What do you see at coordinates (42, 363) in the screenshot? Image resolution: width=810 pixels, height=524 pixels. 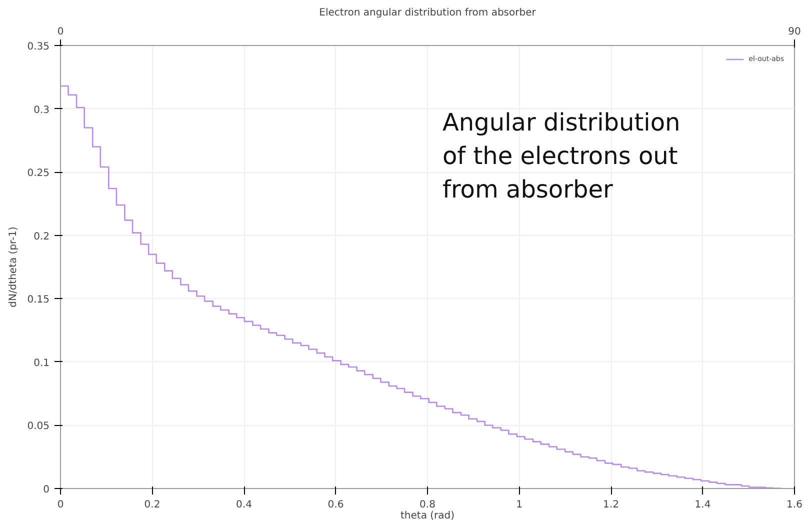 I see `y-tick-label: 0.1` at bounding box center [42, 363].